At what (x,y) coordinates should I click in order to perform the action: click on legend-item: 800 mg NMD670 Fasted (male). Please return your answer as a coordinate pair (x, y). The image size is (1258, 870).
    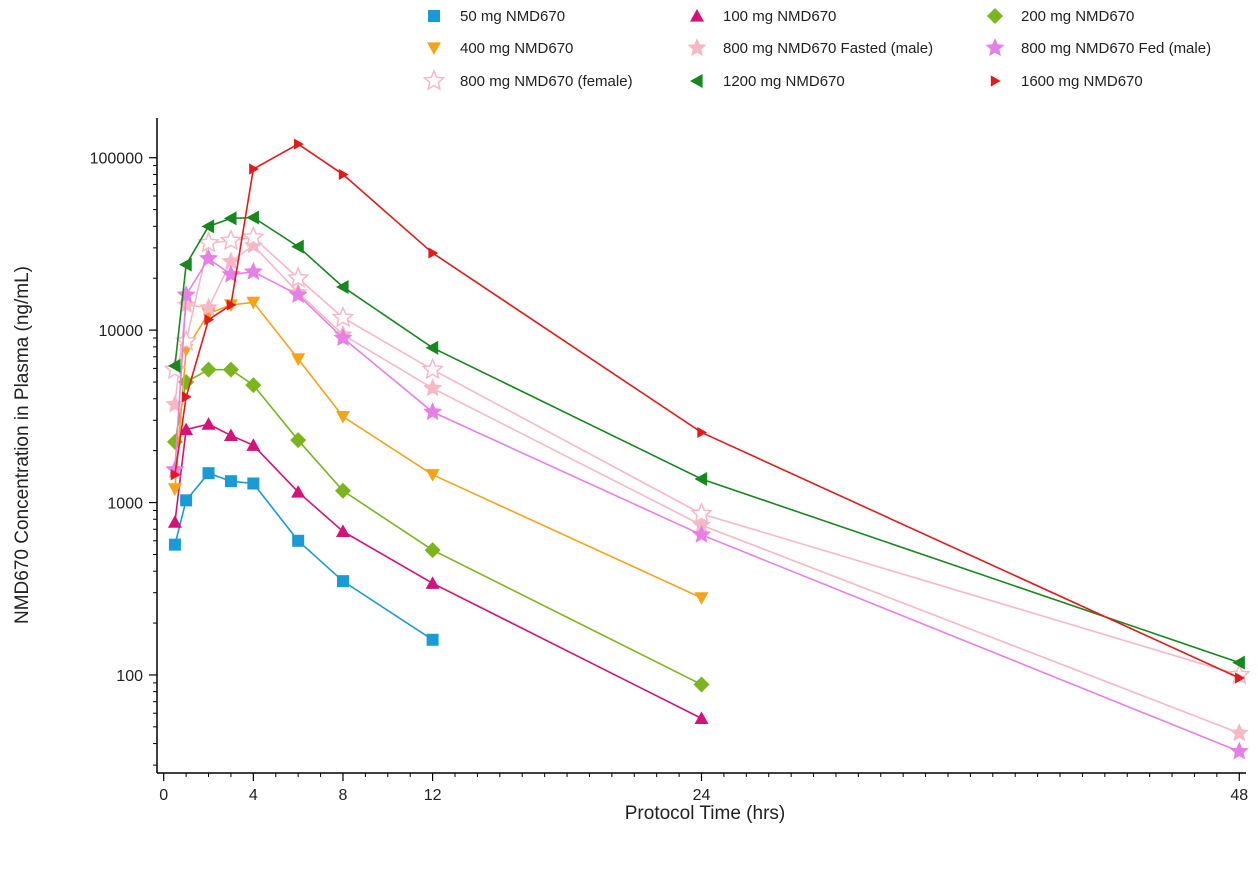
    Looking at the image, I should click on (810, 47).